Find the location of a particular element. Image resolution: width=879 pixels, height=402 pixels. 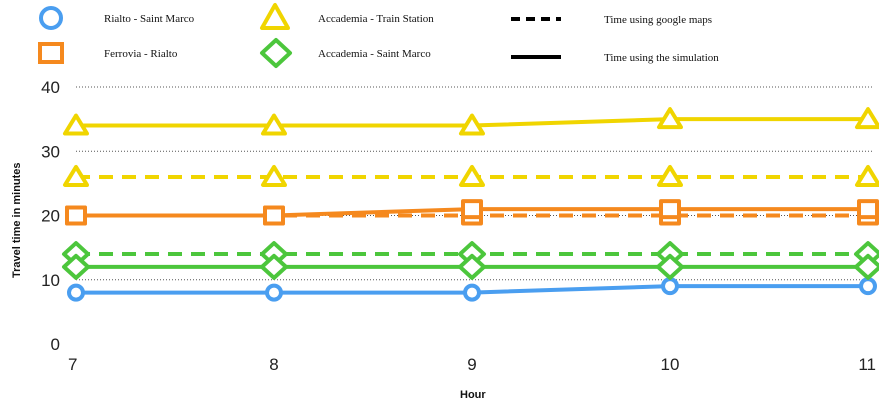

y-tick-label: 30 is located at coordinates (50, 151).